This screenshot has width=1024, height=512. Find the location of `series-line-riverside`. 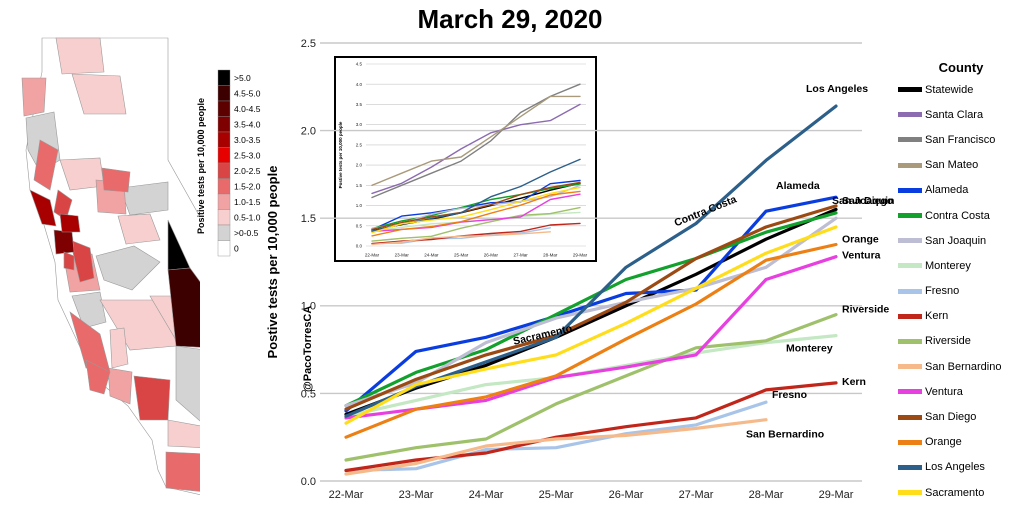

series-line-riverside is located at coordinates (591, 387).